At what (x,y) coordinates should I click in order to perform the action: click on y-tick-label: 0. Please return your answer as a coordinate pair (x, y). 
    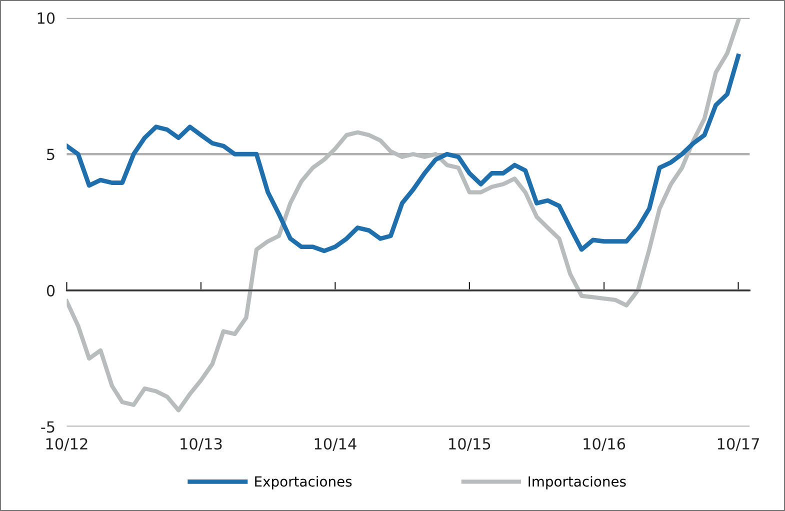
    Looking at the image, I should click on (50, 290).